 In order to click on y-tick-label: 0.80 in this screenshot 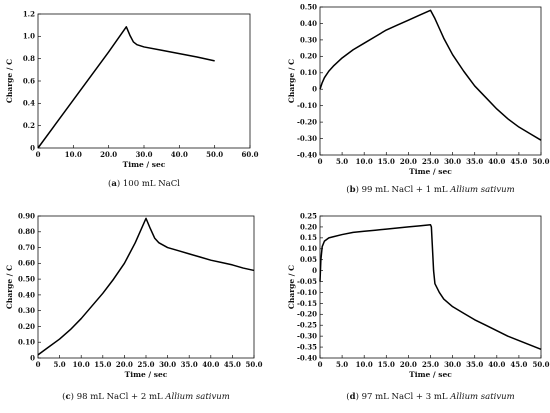, I will do `click(26, 231)`.